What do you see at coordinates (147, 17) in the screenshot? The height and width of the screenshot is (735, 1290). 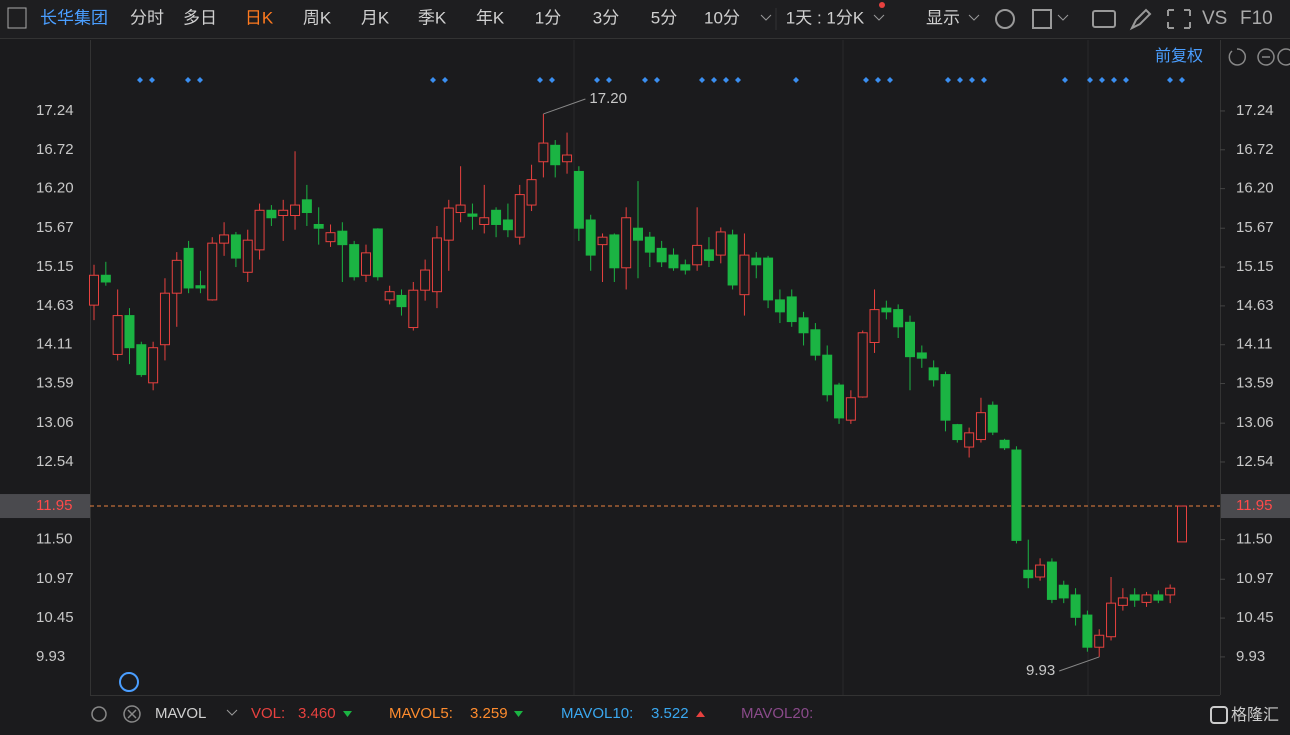 I see `tab: 分时` at bounding box center [147, 17].